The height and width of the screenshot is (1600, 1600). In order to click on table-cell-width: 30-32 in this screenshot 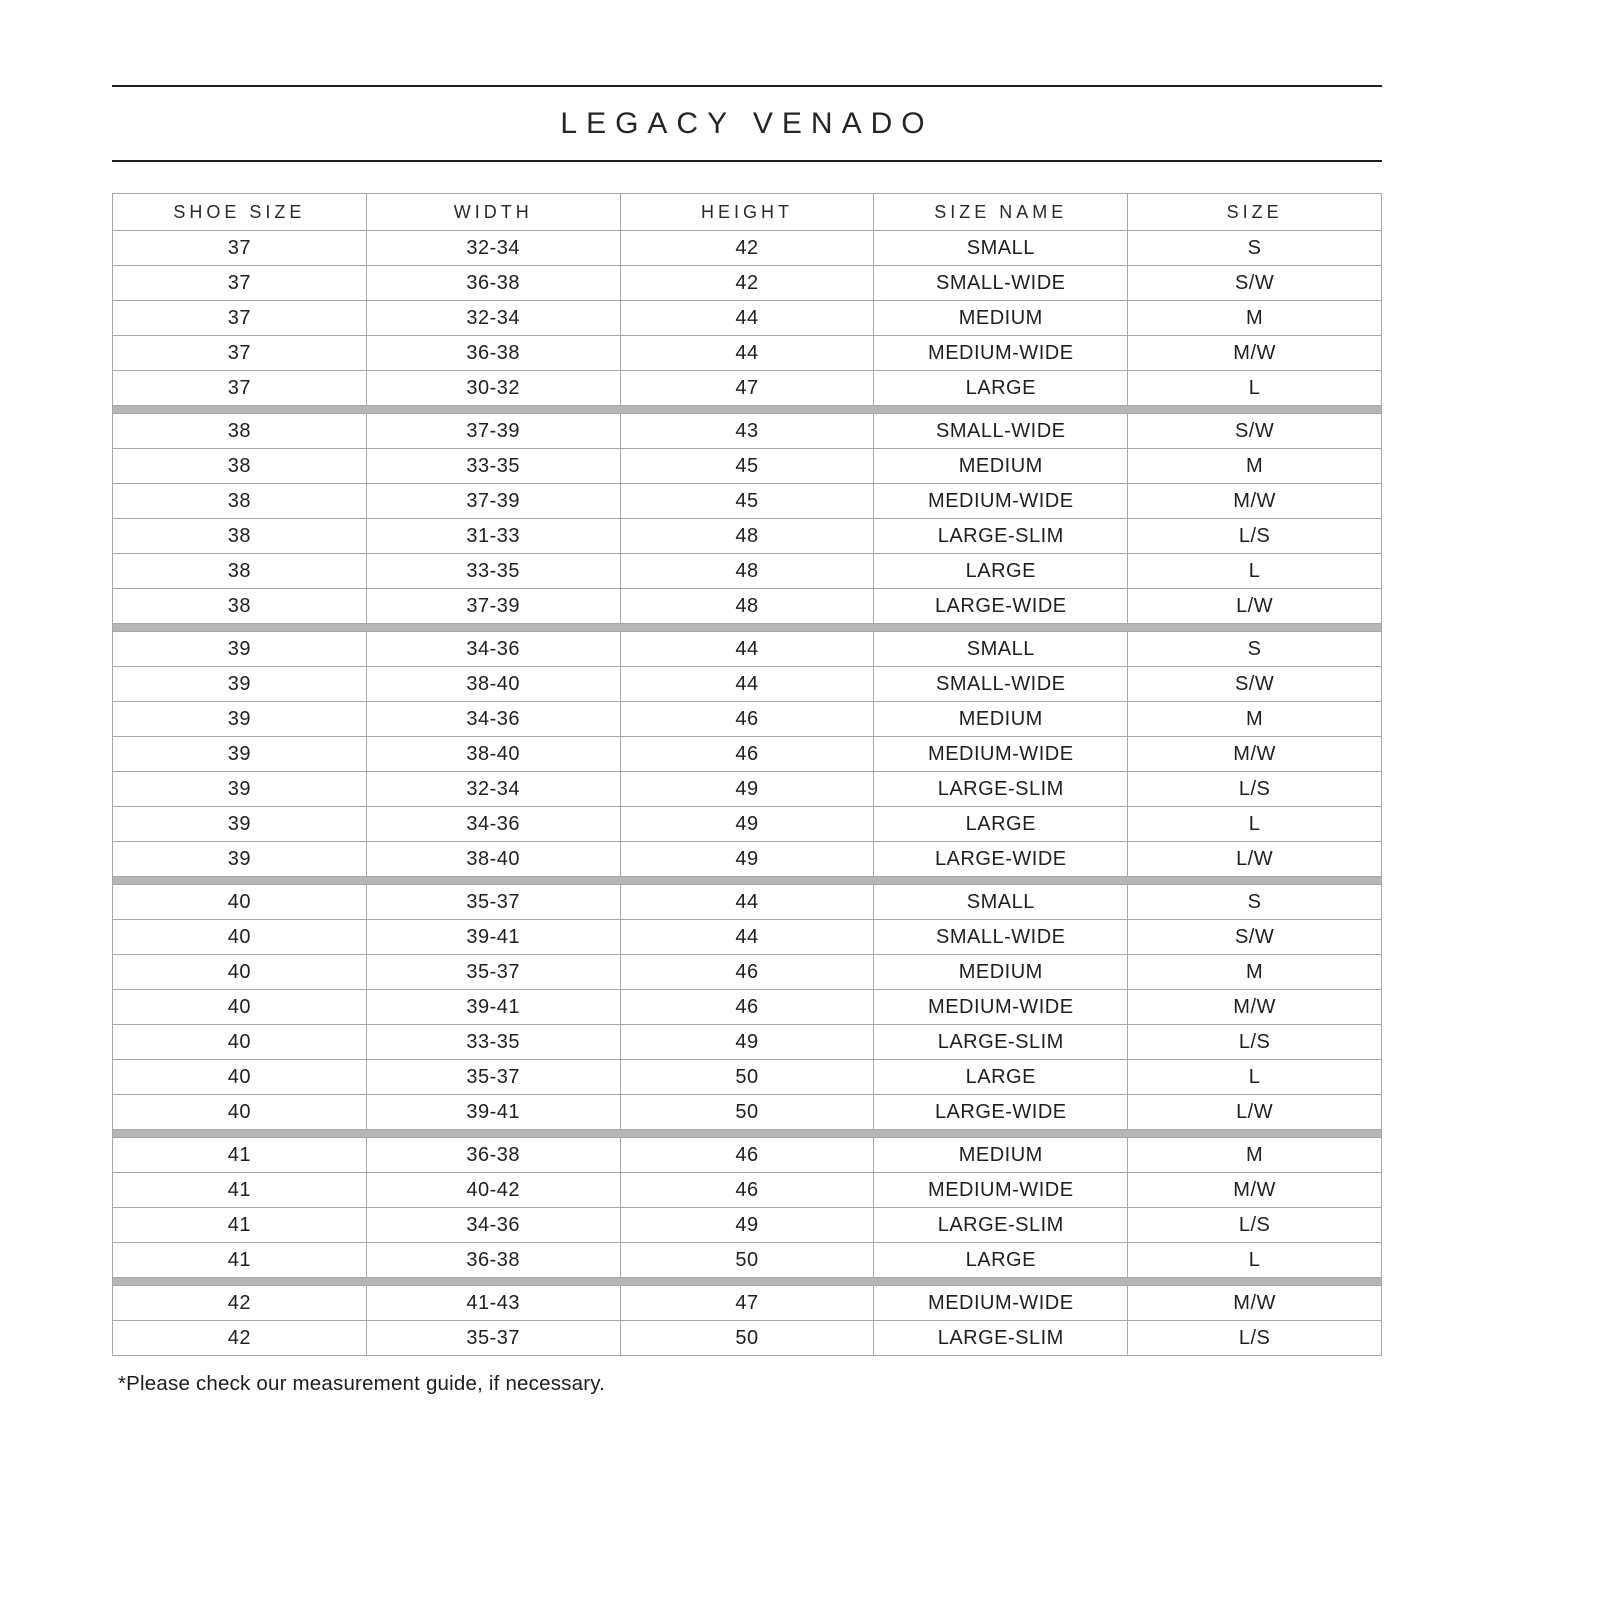, I will do `click(493, 388)`.